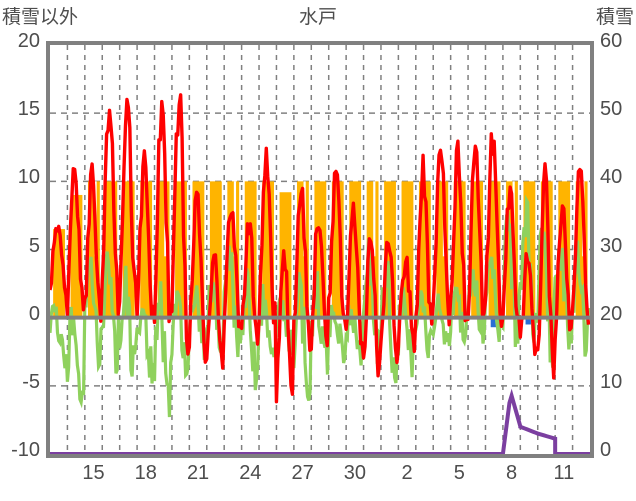  Describe the element at coordinates (459, 473) in the screenshot. I see `x-tick-5: 5` at that location.